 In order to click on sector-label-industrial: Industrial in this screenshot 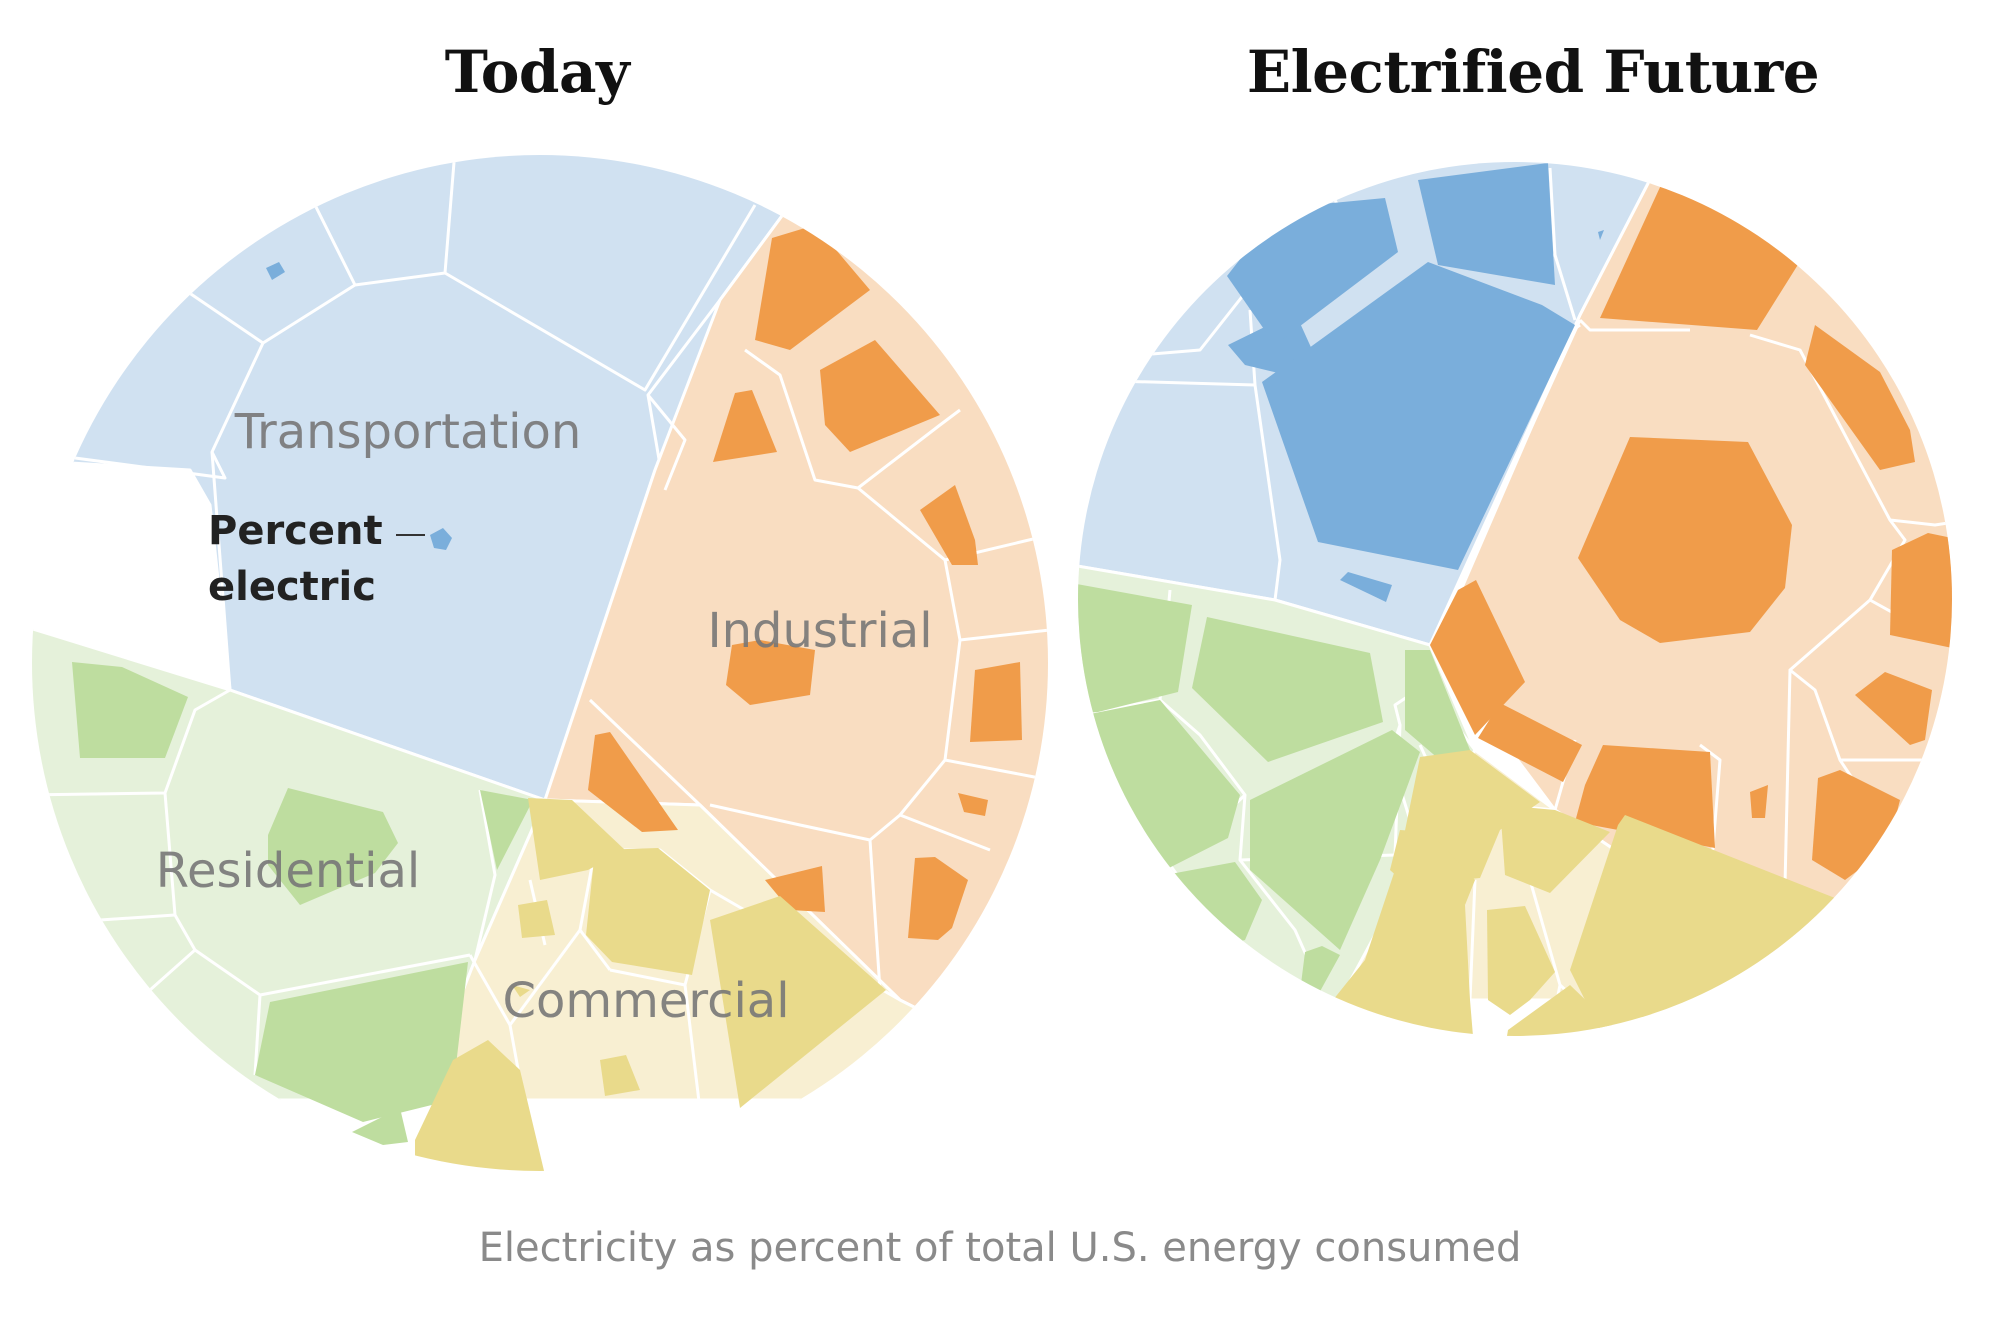, I will do `click(819, 631)`.